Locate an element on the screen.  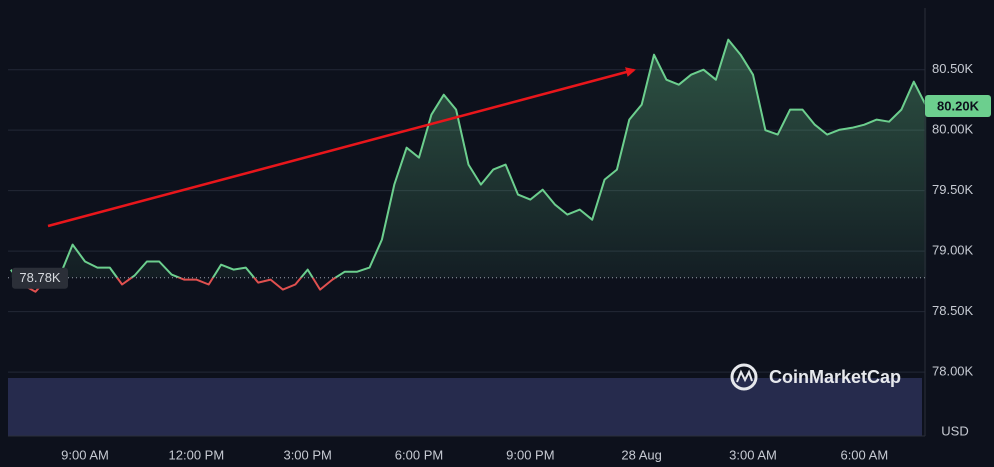
x-tick-label: 28 Aug is located at coordinates (641, 454).